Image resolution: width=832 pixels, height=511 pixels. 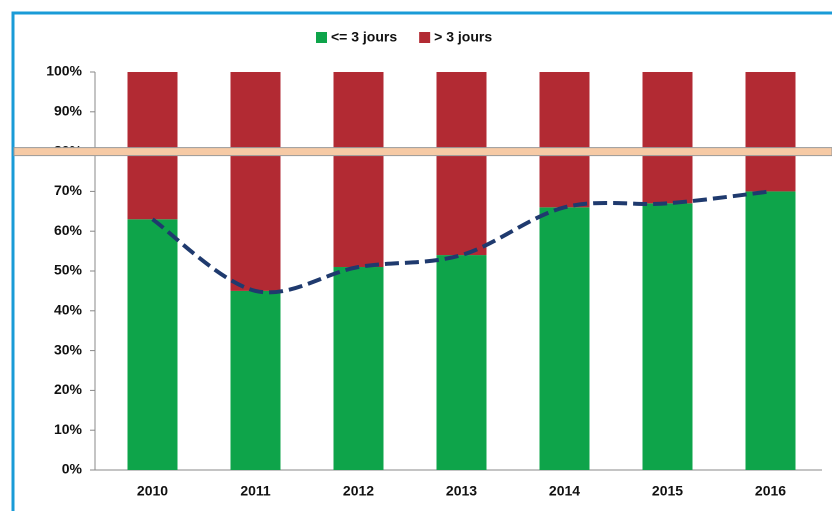 I want to click on legend-label: <= 3 jours, so click(x=364, y=37).